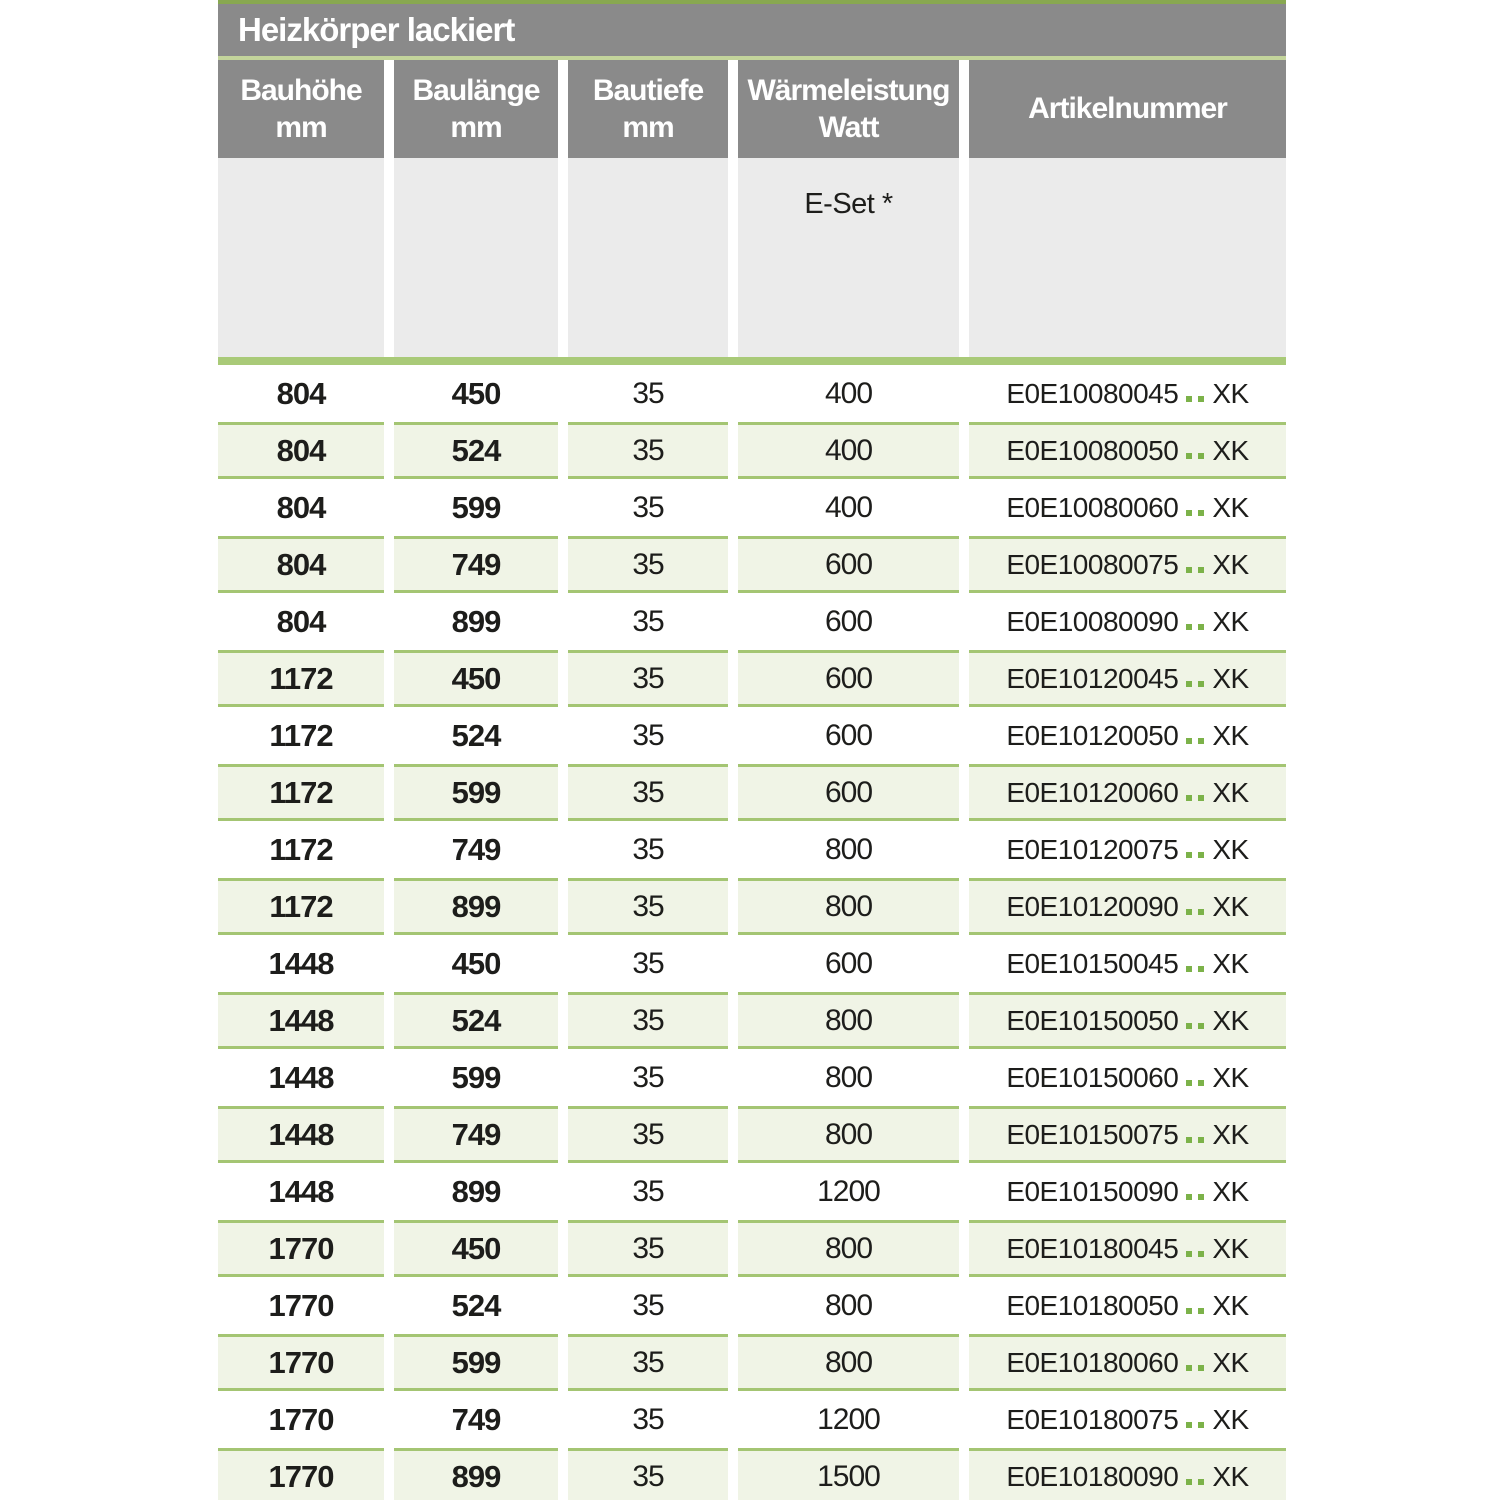  I want to click on artikel-code: E0E10120075, so click(1092, 849).